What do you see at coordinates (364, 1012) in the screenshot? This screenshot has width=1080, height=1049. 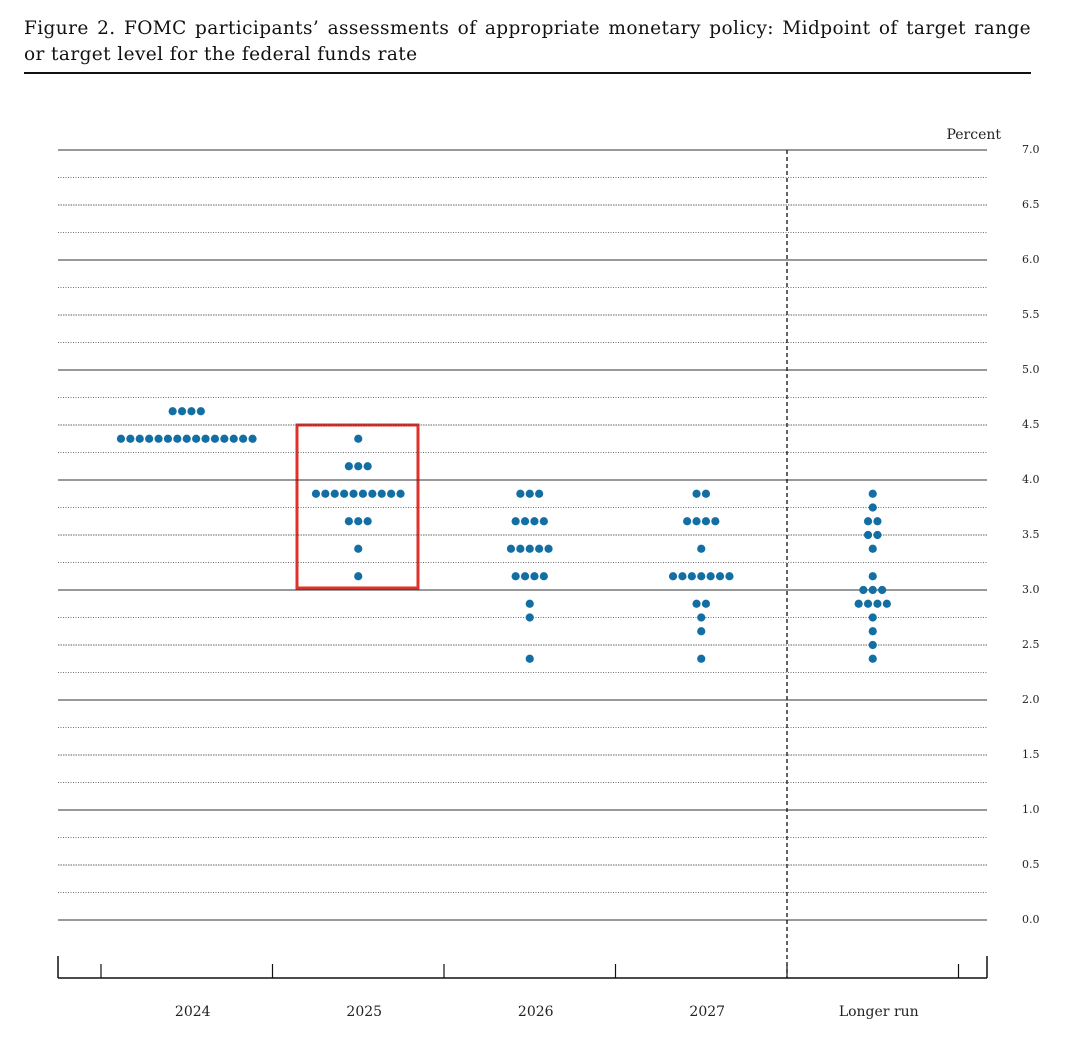 I see `x-tick-label: 2025` at bounding box center [364, 1012].